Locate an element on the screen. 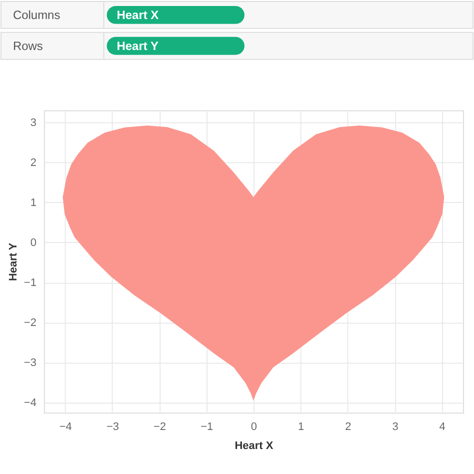  text: Rows is located at coordinates (27, 45).